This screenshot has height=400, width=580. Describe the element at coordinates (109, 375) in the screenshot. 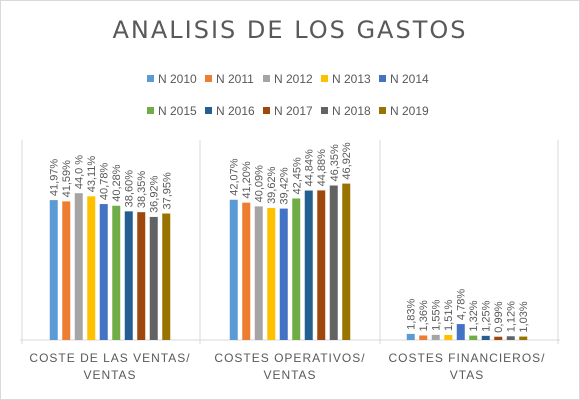

I see `category-label-0-1: VENTAS` at that location.